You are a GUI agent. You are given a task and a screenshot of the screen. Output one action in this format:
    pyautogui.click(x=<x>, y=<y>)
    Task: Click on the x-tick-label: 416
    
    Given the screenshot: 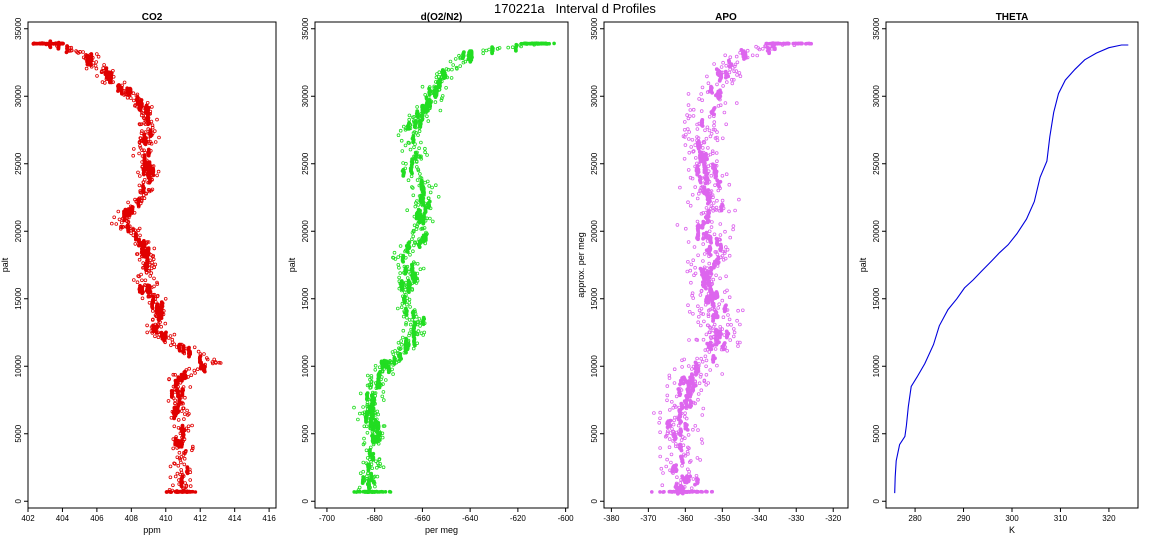 What is the action you would take?
    pyautogui.click(x=269, y=518)
    